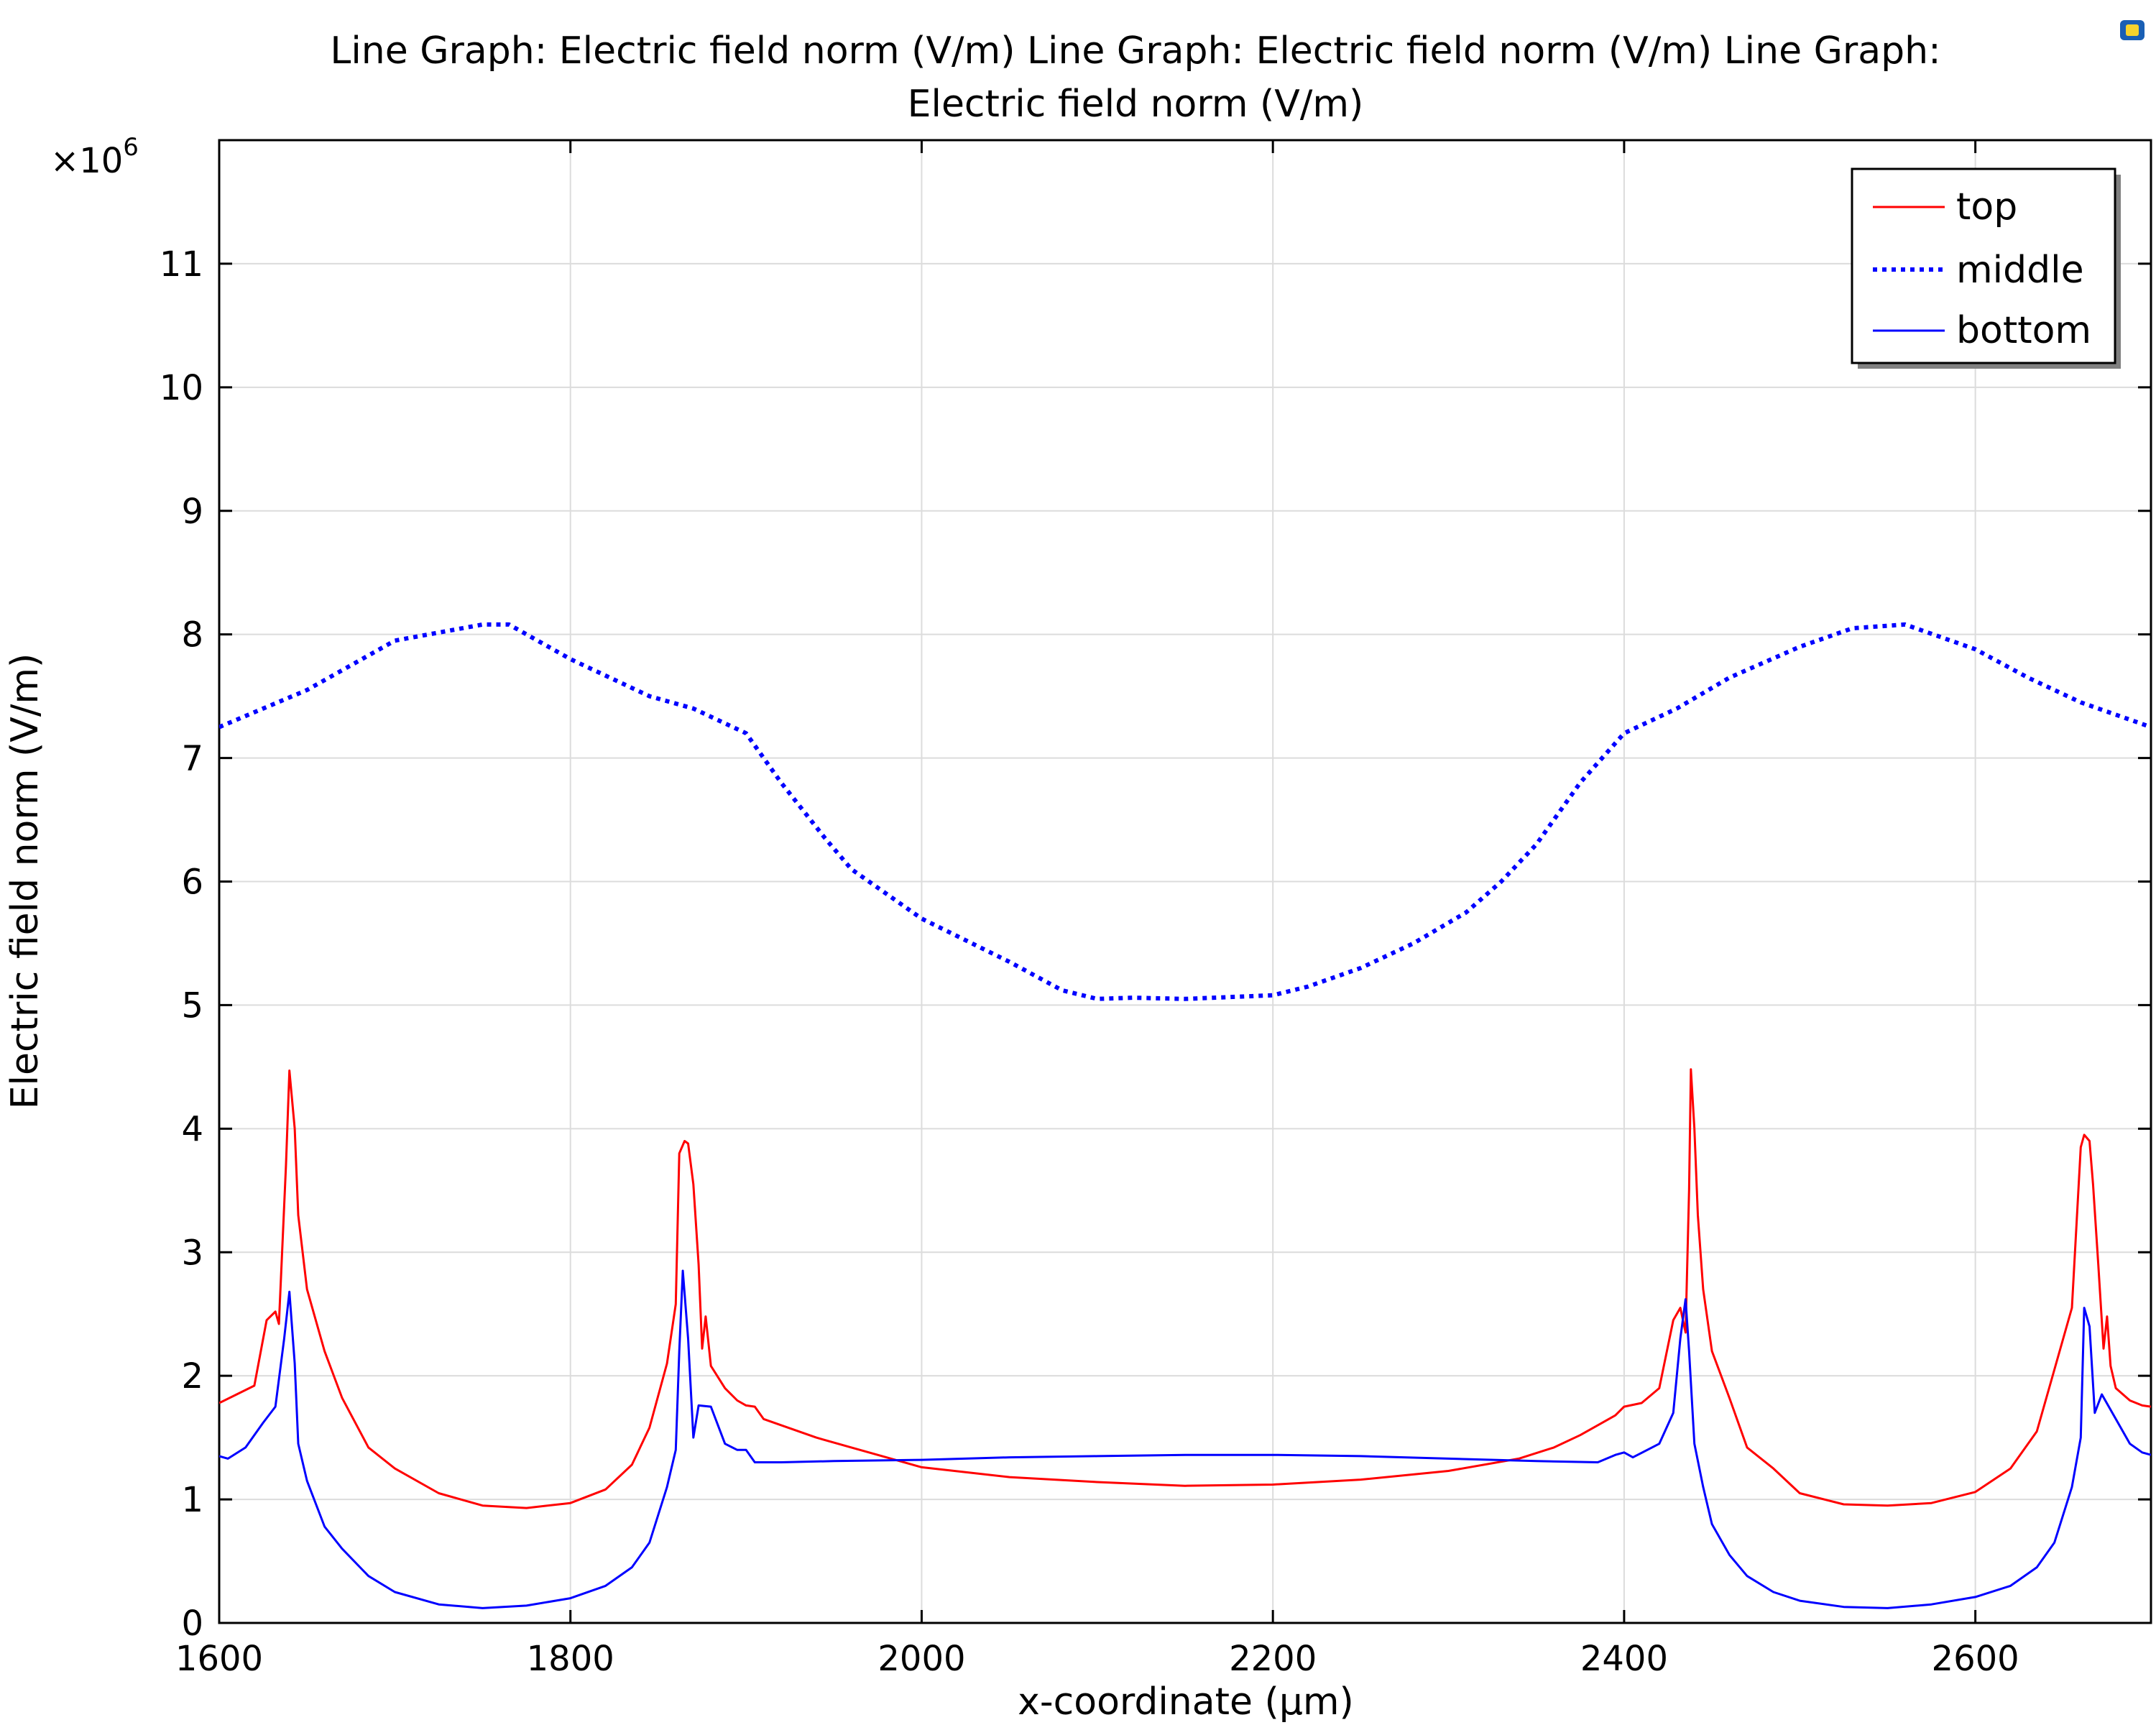 This screenshot has height=1725, width=2156. Describe the element at coordinates (192, 1624) in the screenshot. I see `y-tick-label: 0` at that location.